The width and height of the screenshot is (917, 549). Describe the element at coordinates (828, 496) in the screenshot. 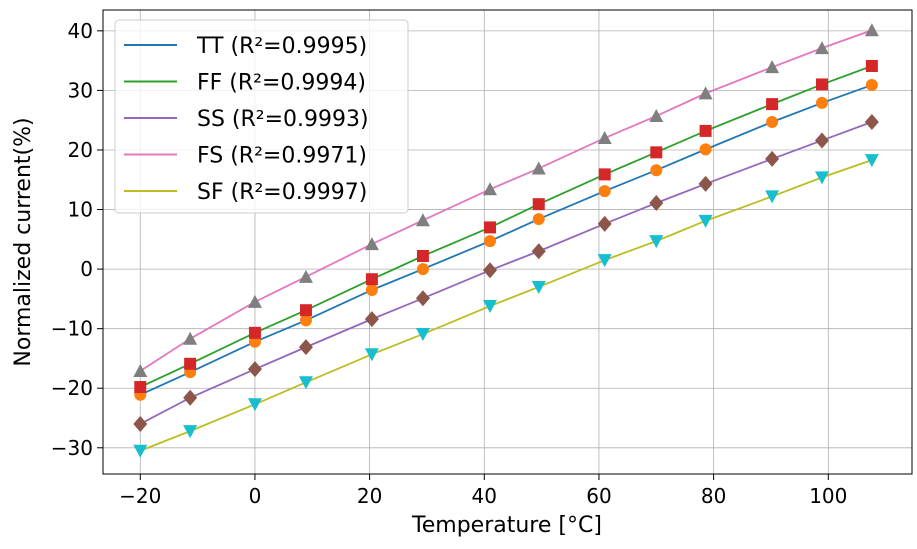

I see `x-tick-label: 100` at that location.